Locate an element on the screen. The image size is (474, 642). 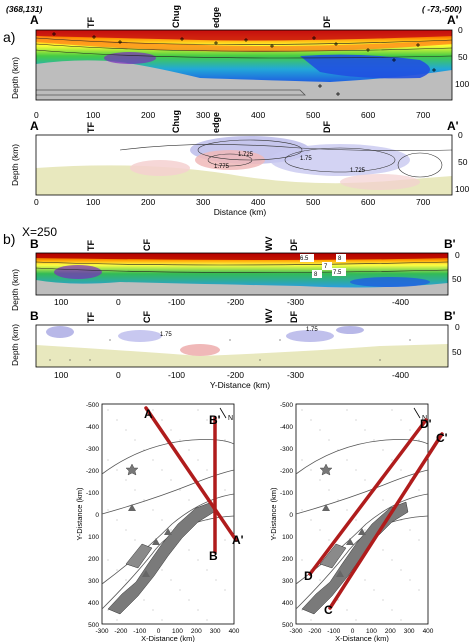
endpoint-a: A is located at coordinates (34, 20).